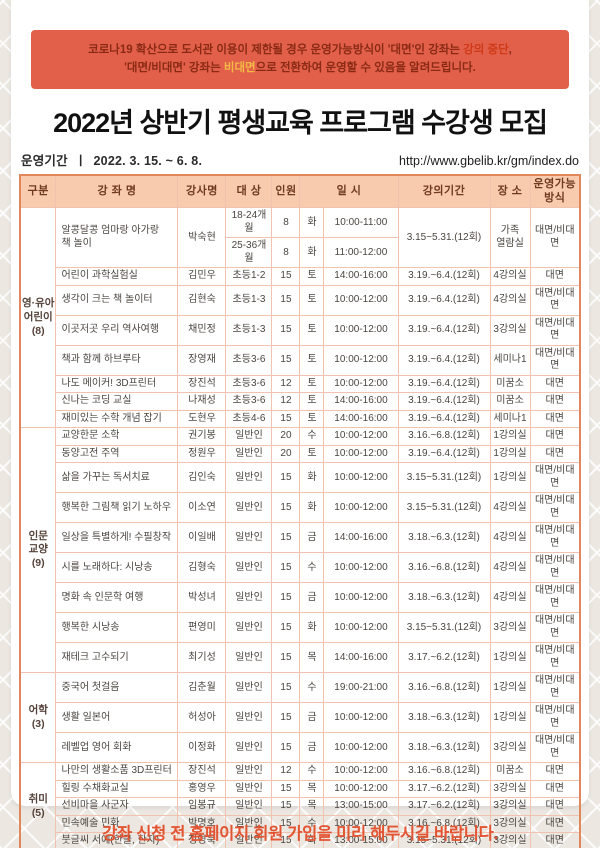 The height and width of the screenshot is (848, 600). Describe the element at coordinates (249, 300) in the screenshot. I see `cell-target: 초등1-3` at that location.